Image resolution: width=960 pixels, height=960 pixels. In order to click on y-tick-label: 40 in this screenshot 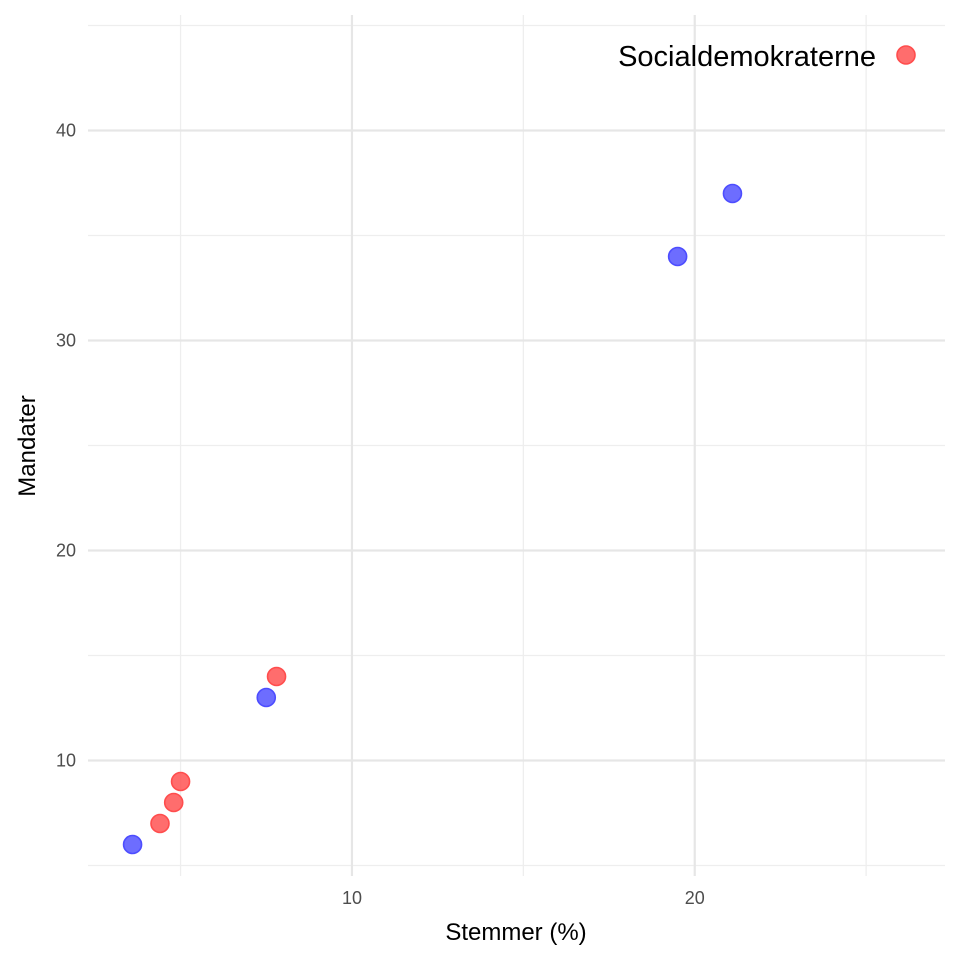, I will do `click(66, 131)`.